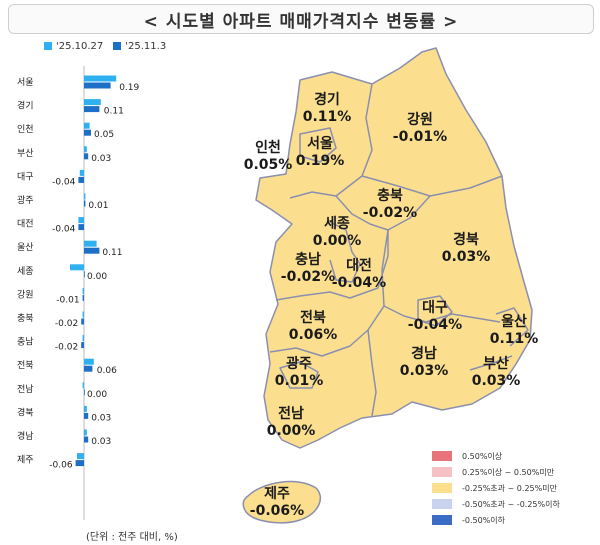 This screenshot has height=545, width=600. I want to click on map-legend-label: -0.25%초과 ~ 0.25%미만, so click(509, 488).